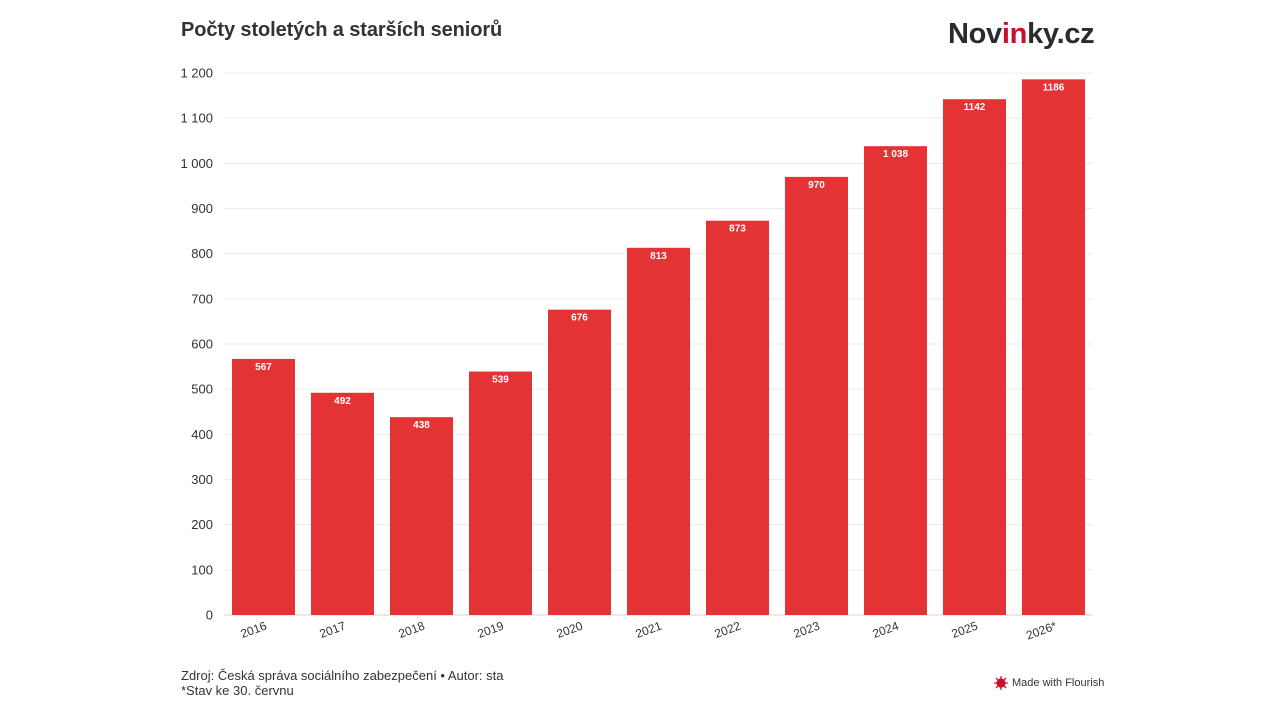 This screenshot has height=720, width=1280. Describe the element at coordinates (196, 163) in the screenshot. I see `y-tick-label: 1 000` at that location.